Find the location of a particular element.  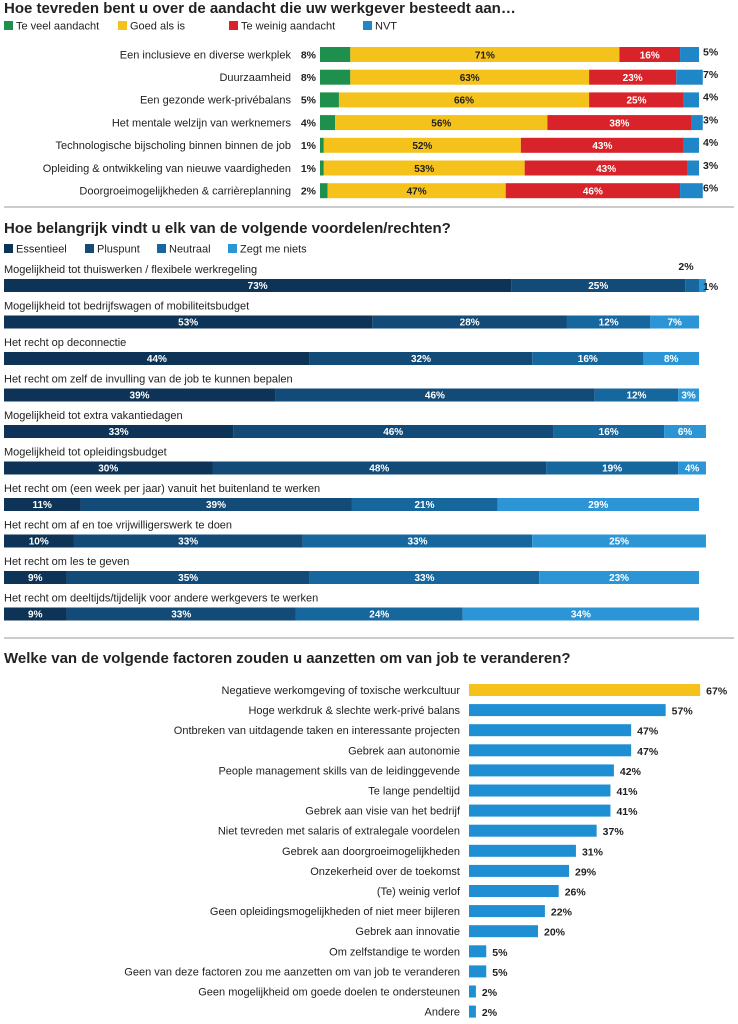

data-label: 31% is located at coordinates (593, 852).